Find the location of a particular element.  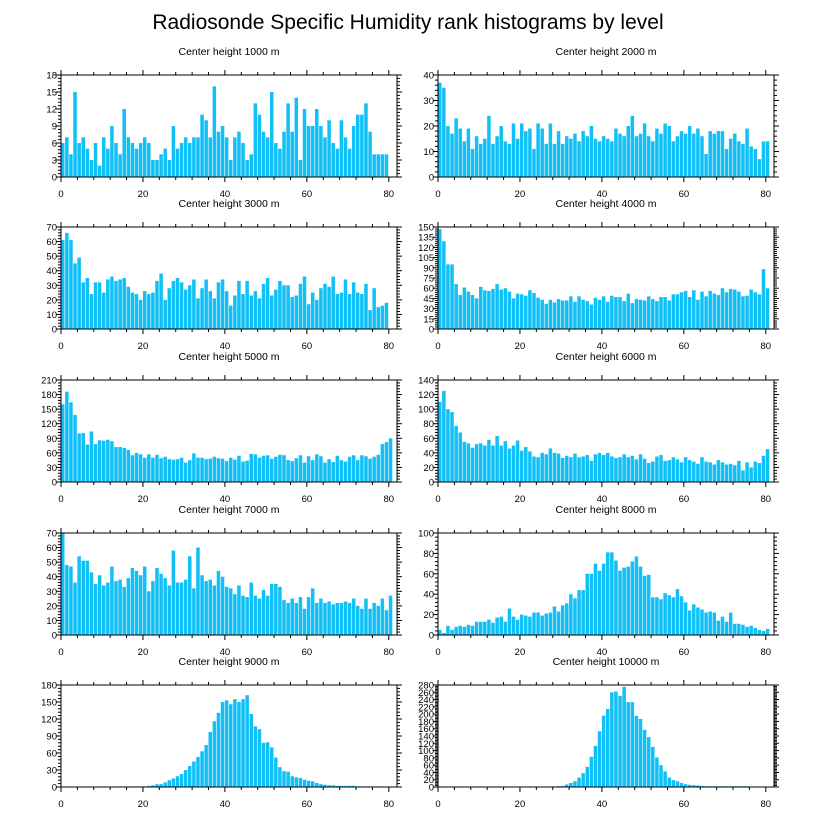

y-tick-label: 120 is located at coordinates (426, 744).